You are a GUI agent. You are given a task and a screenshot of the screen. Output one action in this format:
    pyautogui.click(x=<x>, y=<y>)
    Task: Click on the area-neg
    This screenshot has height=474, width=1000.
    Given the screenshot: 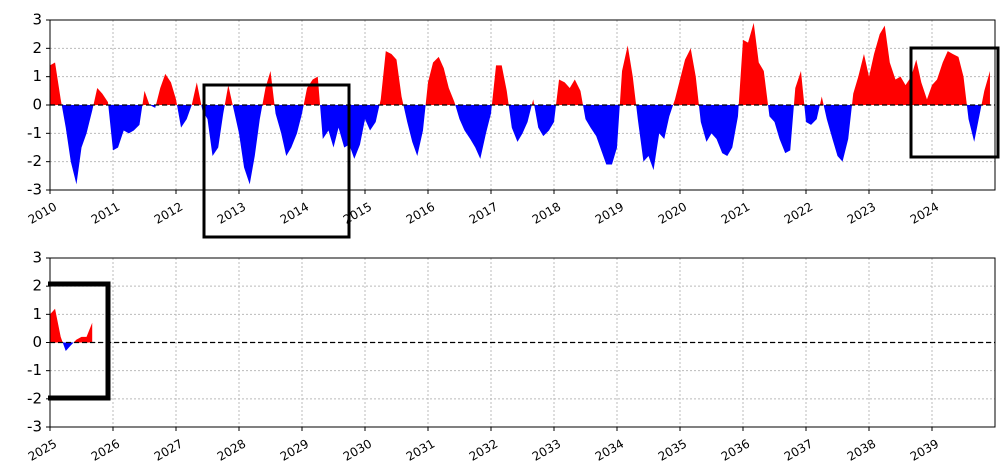 What is the action you would take?
    pyautogui.click(x=71, y=346)
    